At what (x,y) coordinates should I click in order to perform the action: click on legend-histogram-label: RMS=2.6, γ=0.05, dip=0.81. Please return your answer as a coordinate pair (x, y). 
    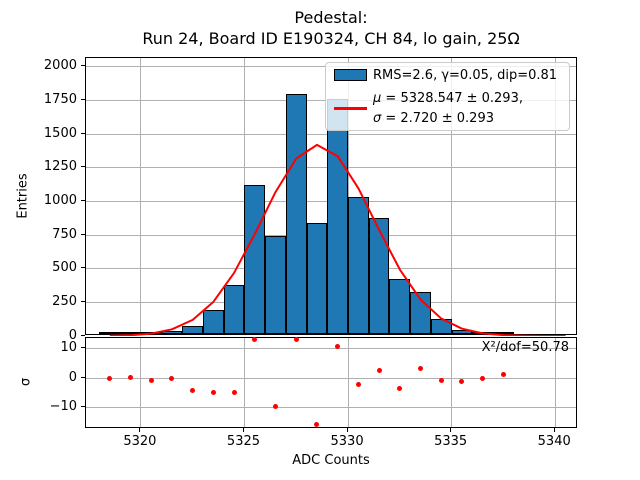
    Looking at the image, I should click on (465, 75).